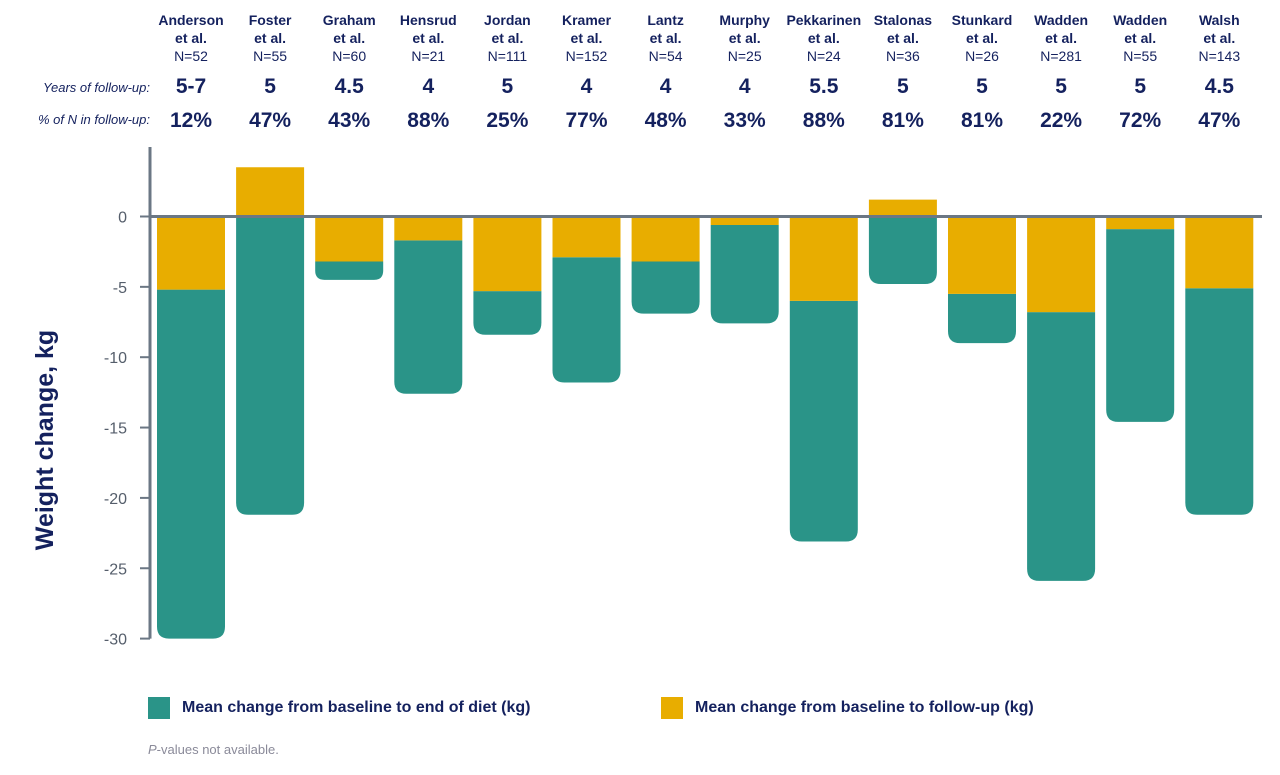  Describe the element at coordinates (217, 749) in the screenshot. I see `footnote-text: -values not available.` at that location.